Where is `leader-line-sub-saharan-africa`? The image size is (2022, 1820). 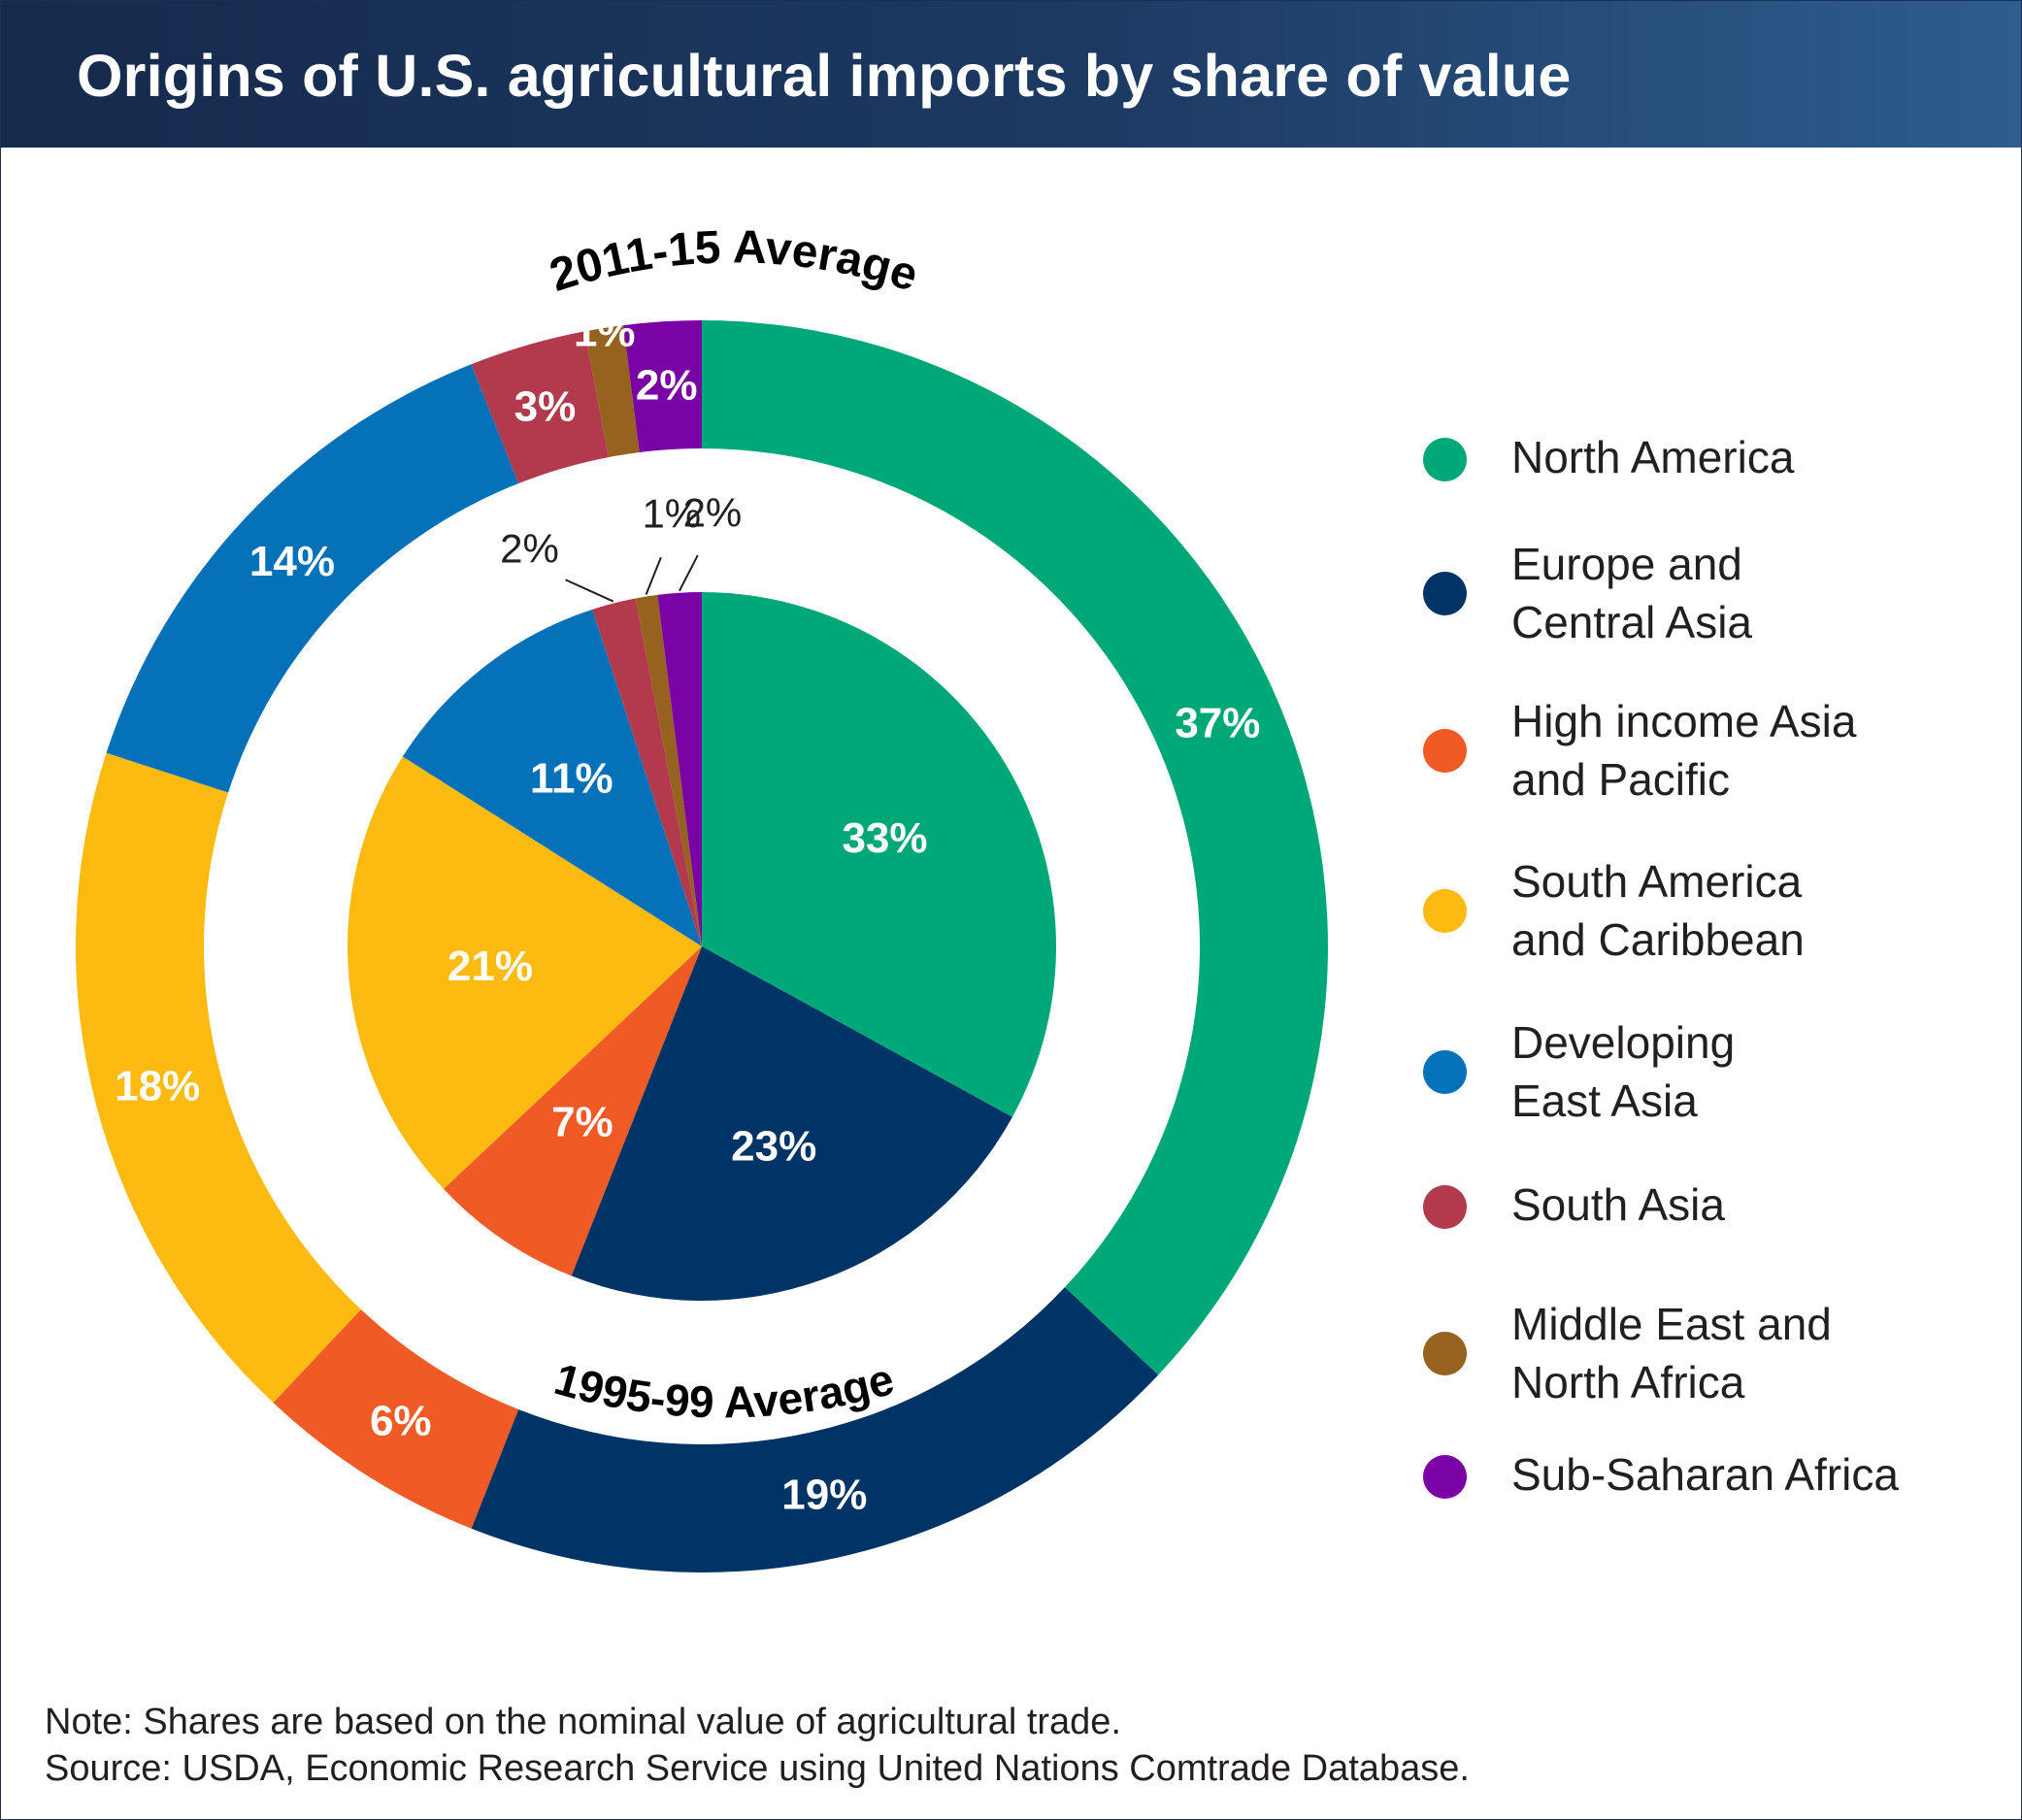 leader-line-sub-saharan-africa is located at coordinates (689, 573).